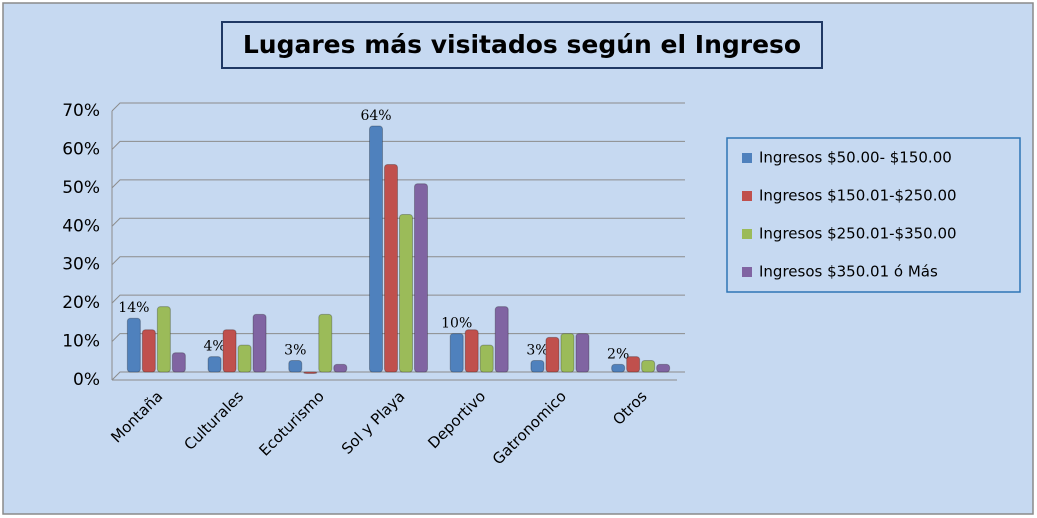 This screenshot has width=1037, height=518. Describe the element at coordinates (858, 234) in the screenshot. I see `legend-label: Ingresos $250.01-$350.00` at that location.